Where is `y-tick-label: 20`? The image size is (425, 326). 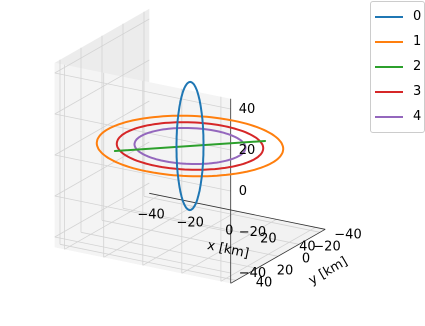 y-tick-label: 20 is located at coordinates (285, 270).